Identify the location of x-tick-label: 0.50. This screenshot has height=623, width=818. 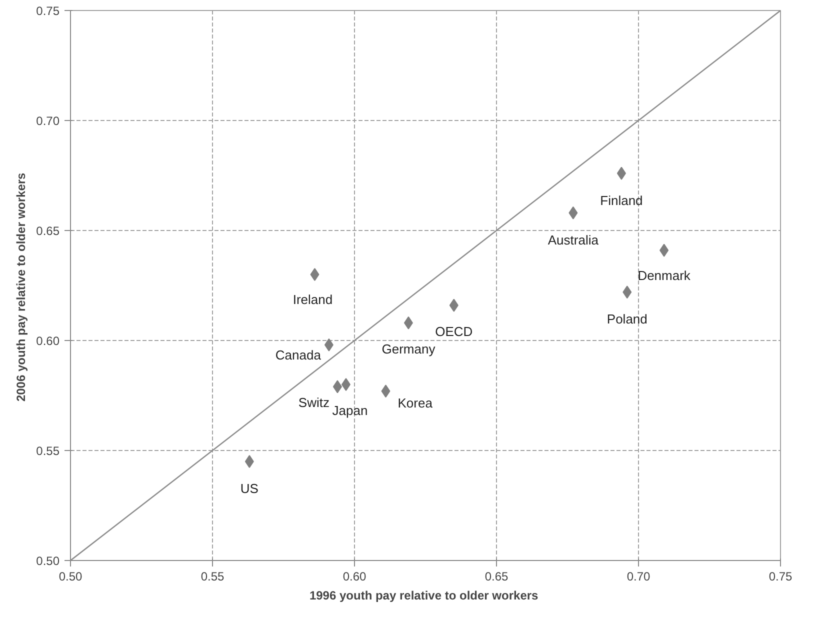
(70, 577).